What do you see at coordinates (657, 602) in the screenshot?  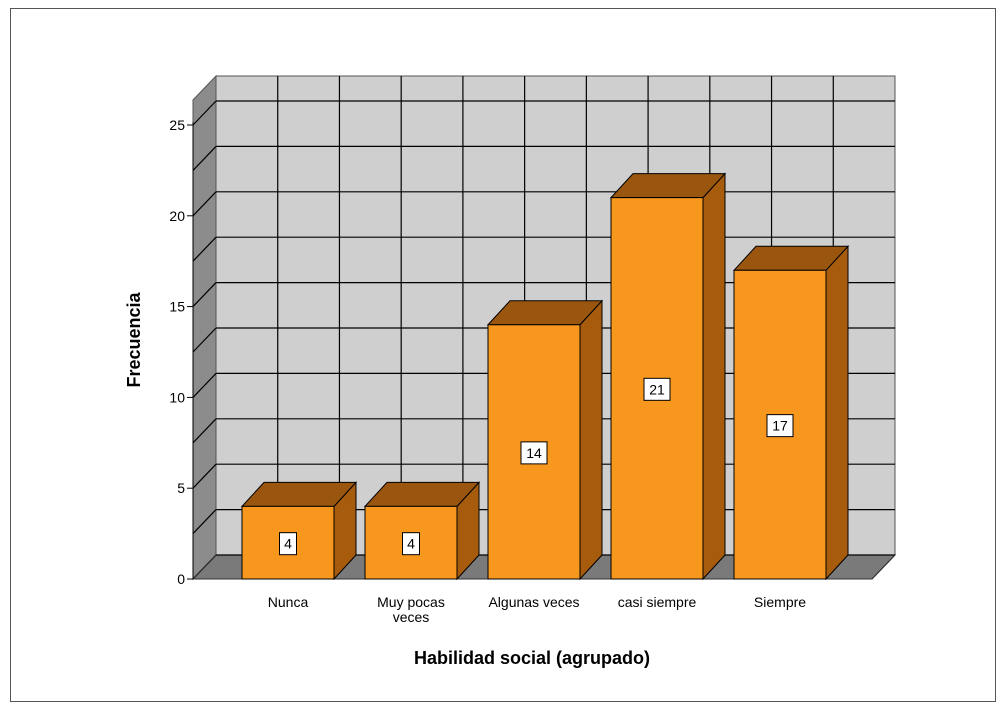 I see `x-category-label: casi siempre` at bounding box center [657, 602].